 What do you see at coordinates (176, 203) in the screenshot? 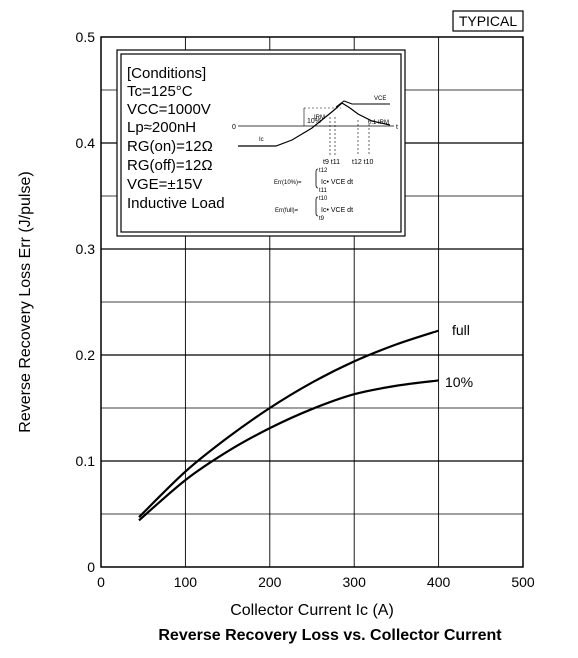
I see `condition-line: Inductive Load` at bounding box center [176, 203].